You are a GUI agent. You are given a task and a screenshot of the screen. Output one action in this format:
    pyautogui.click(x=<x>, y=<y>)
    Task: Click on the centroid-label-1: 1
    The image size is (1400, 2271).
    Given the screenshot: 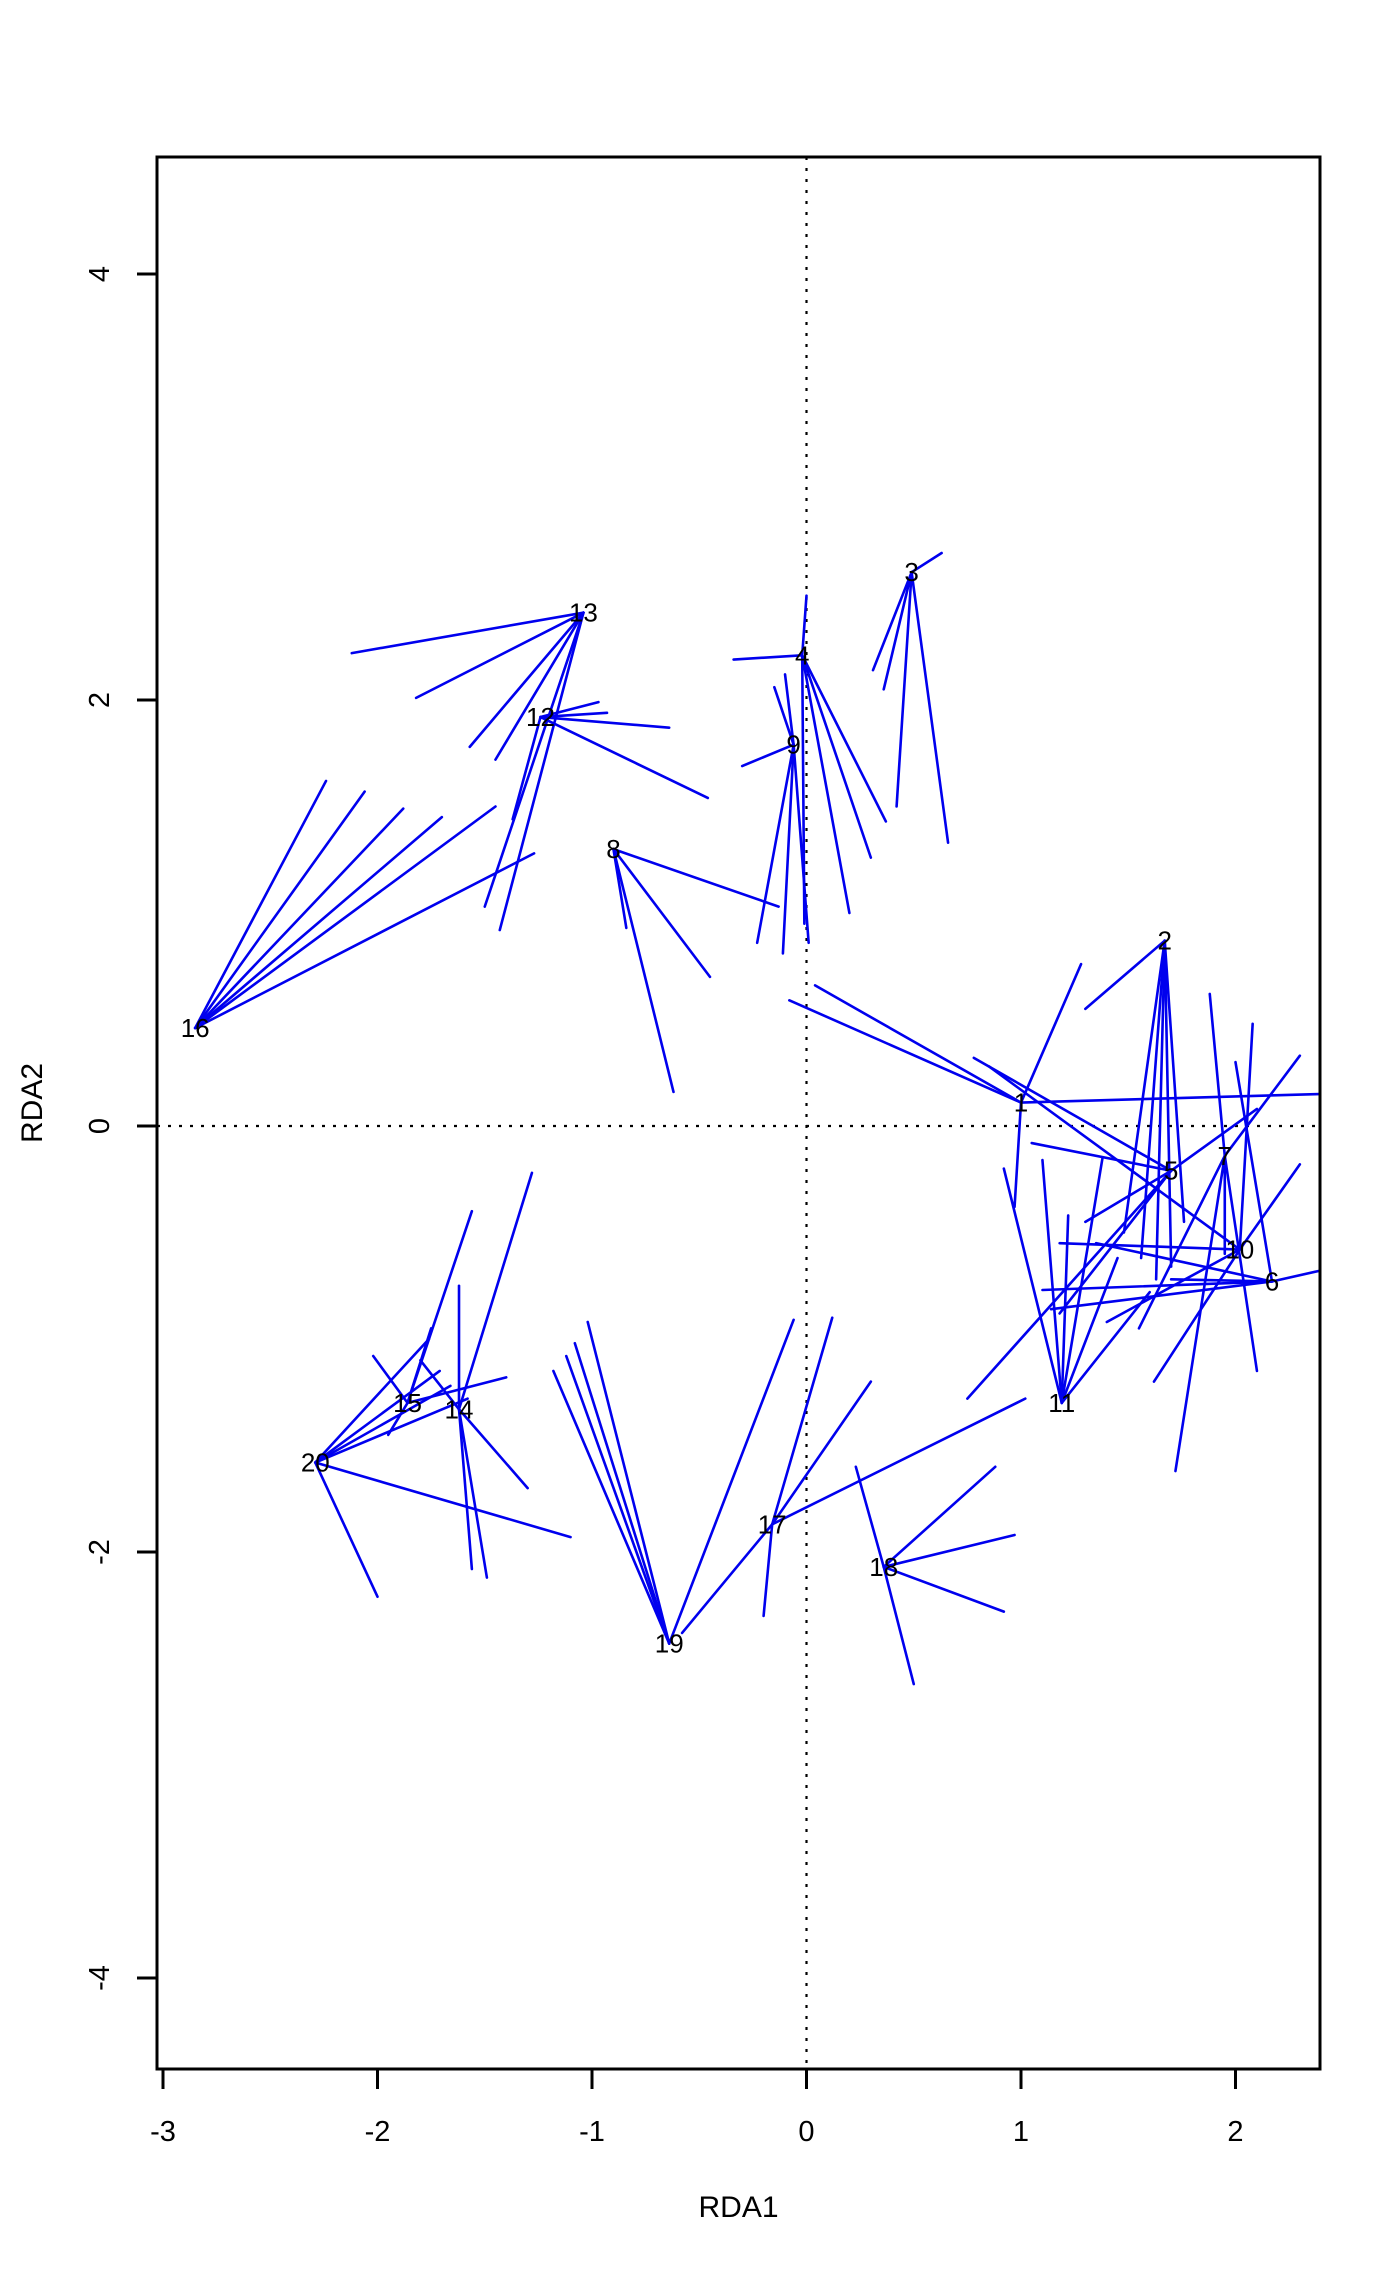 What is the action you would take?
    pyautogui.click(x=1021, y=1103)
    